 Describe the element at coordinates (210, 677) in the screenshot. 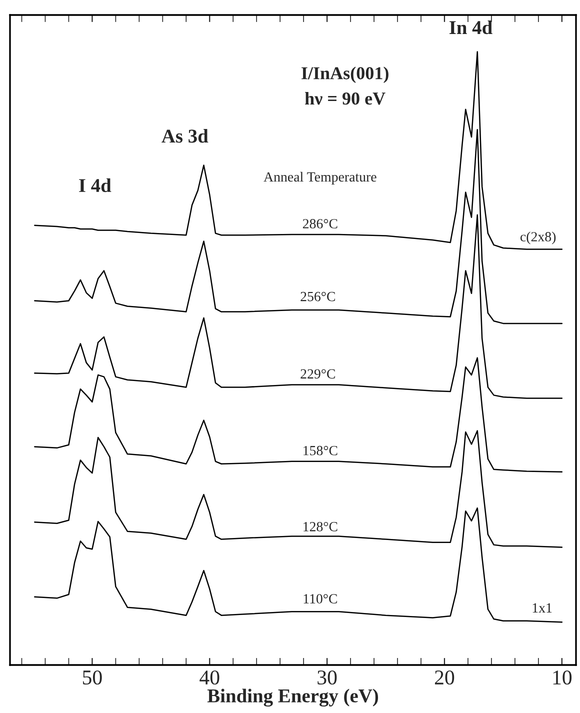

I see `x-tick-label: 40` at that location.